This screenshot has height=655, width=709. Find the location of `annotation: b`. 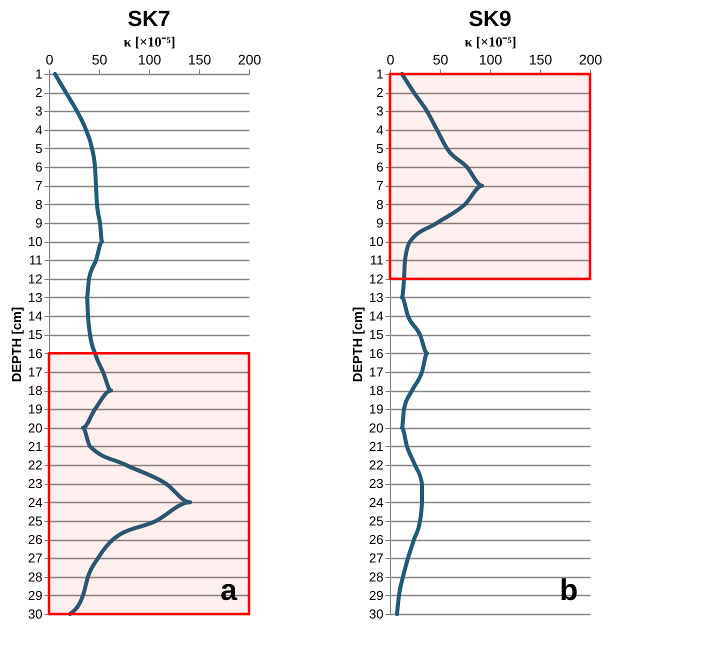

annotation: b is located at coordinates (569, 590).